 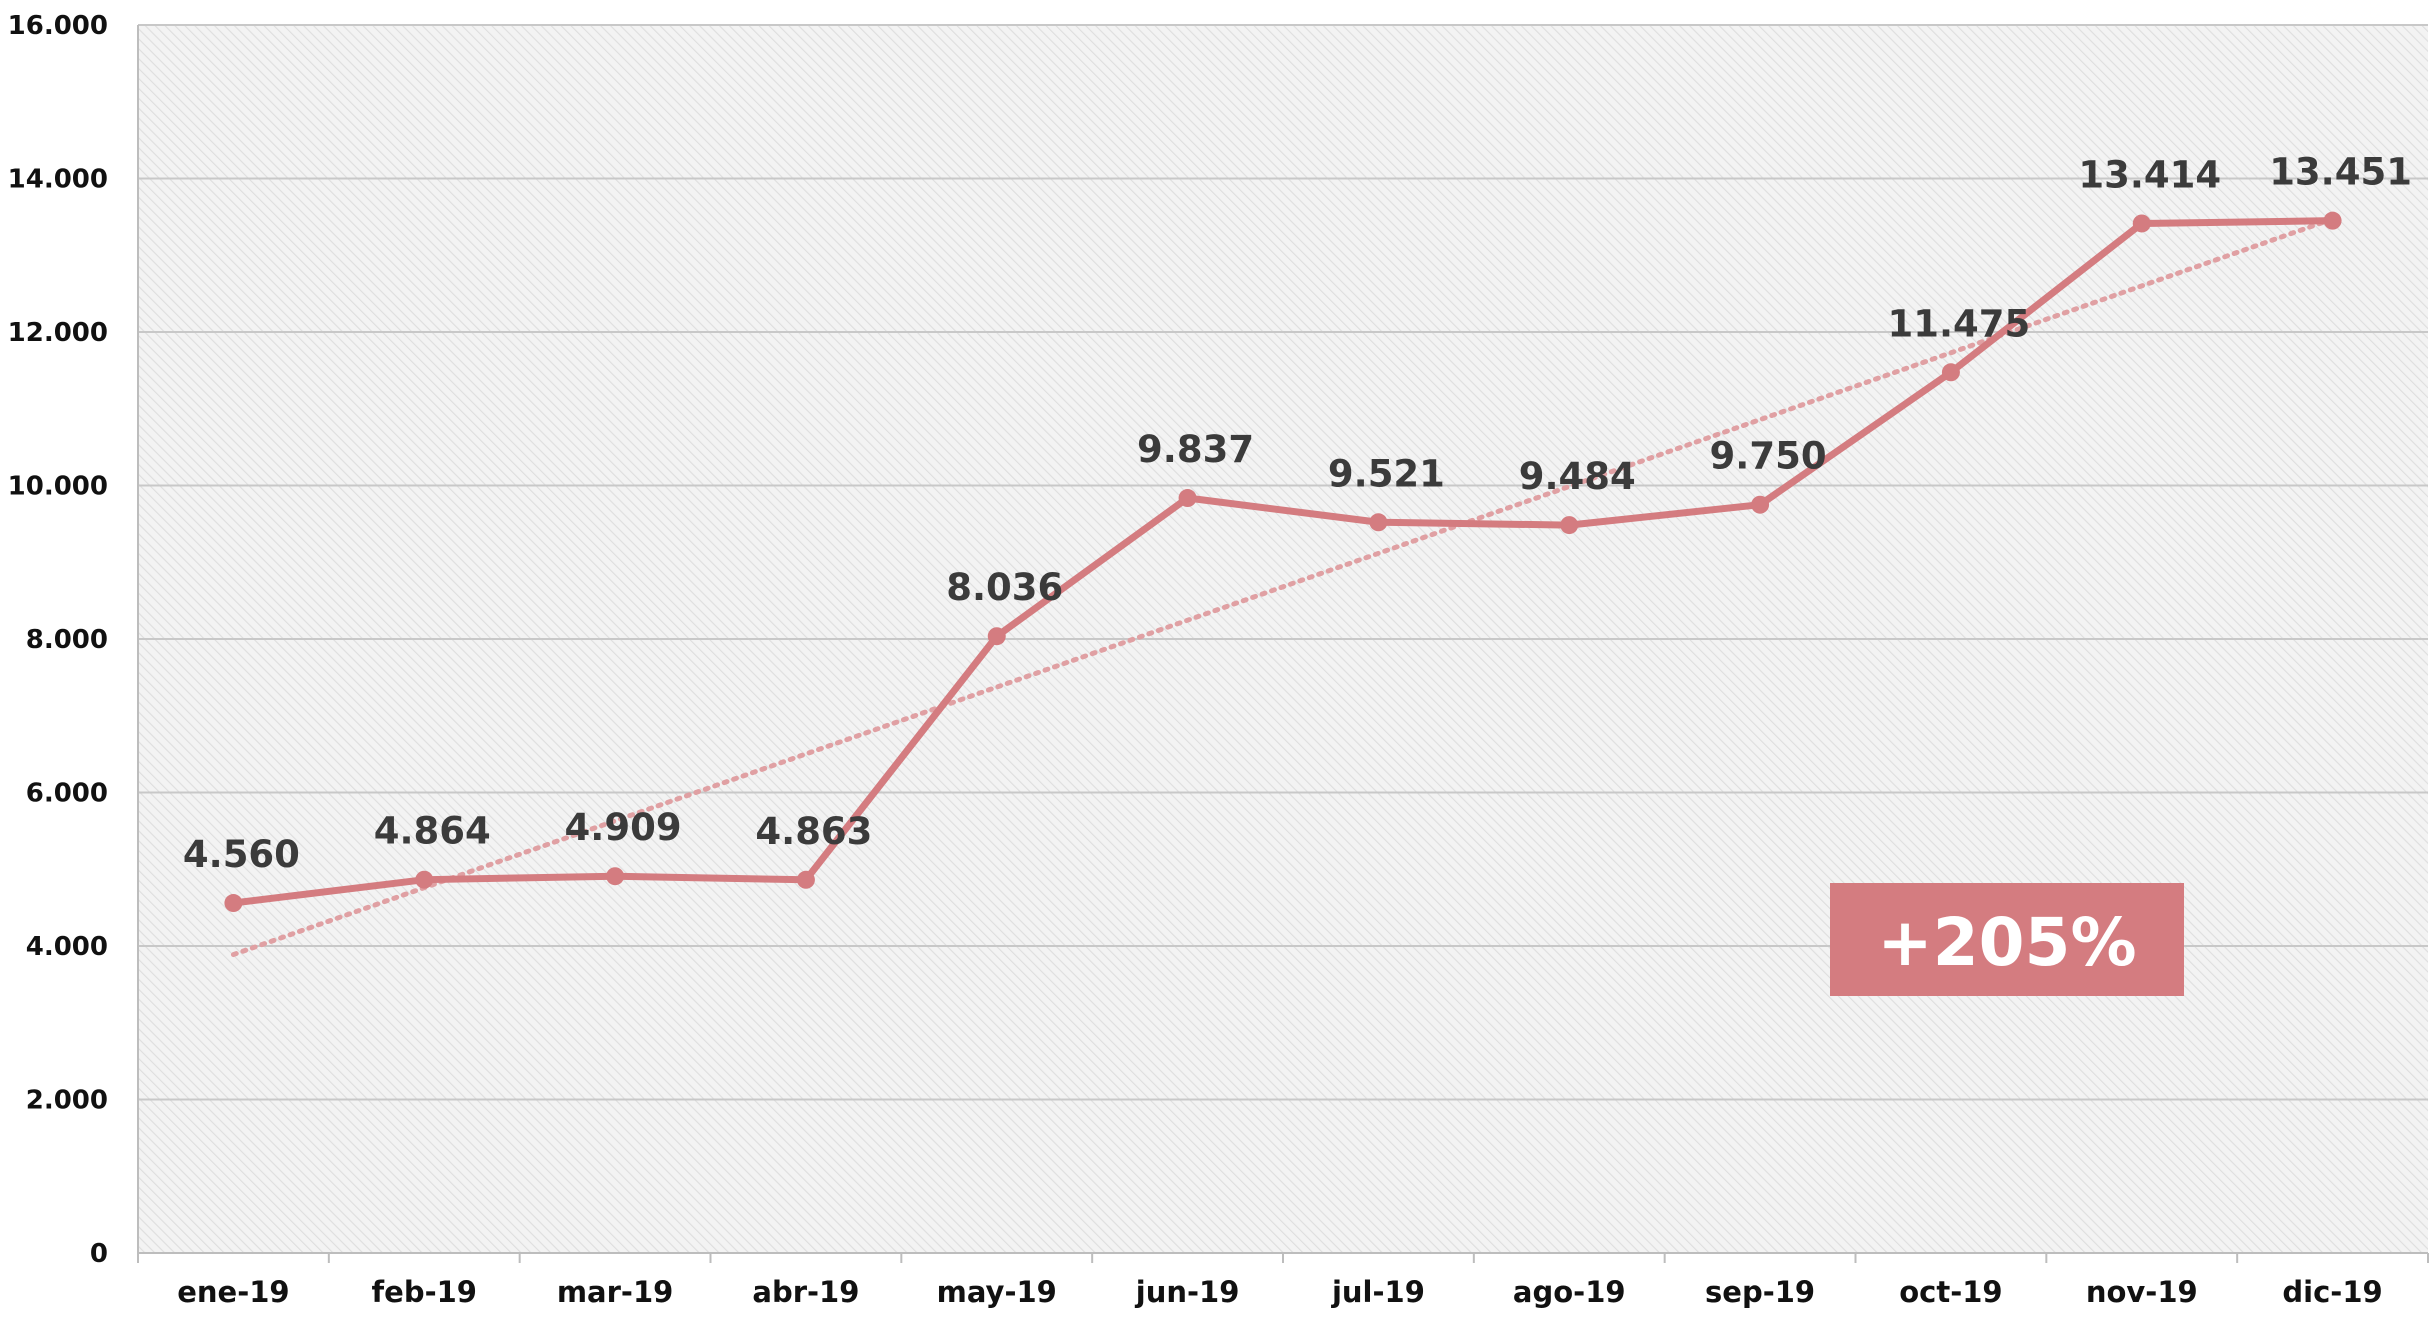 What do you see at coordinates (2149, 174) in the screenshot?
I see `data-label: 13.414` at bounding box center [2149, 174].